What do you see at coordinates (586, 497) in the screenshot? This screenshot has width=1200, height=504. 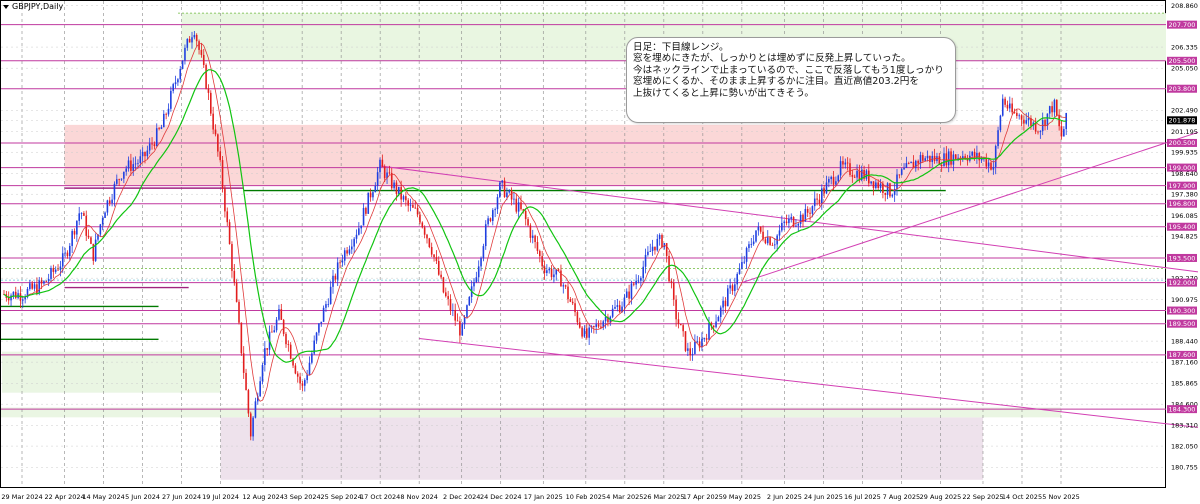 I see `x-tick-label: 10 Feb 2025` at bounding box center [586, 497].